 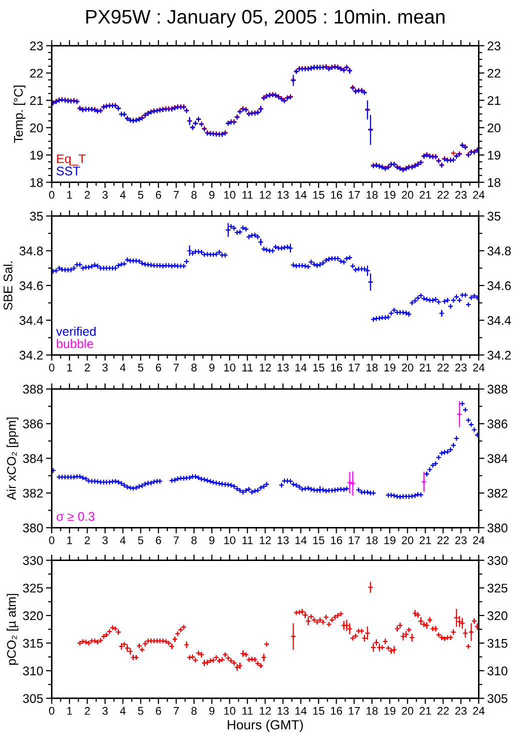 What do you see at coordinates (230, 368) in the screenshot?
I see `x-tick-label: 10` at bounding box center [230, 368].